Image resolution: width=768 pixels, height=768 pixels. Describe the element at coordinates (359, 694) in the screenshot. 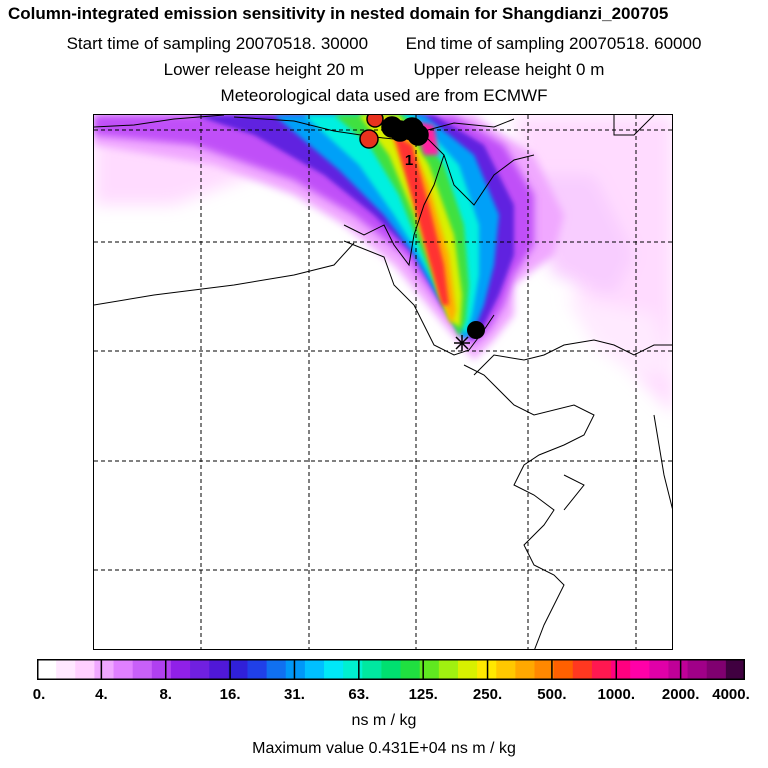

I see `colorbar-tick-label: 63.` at that location.